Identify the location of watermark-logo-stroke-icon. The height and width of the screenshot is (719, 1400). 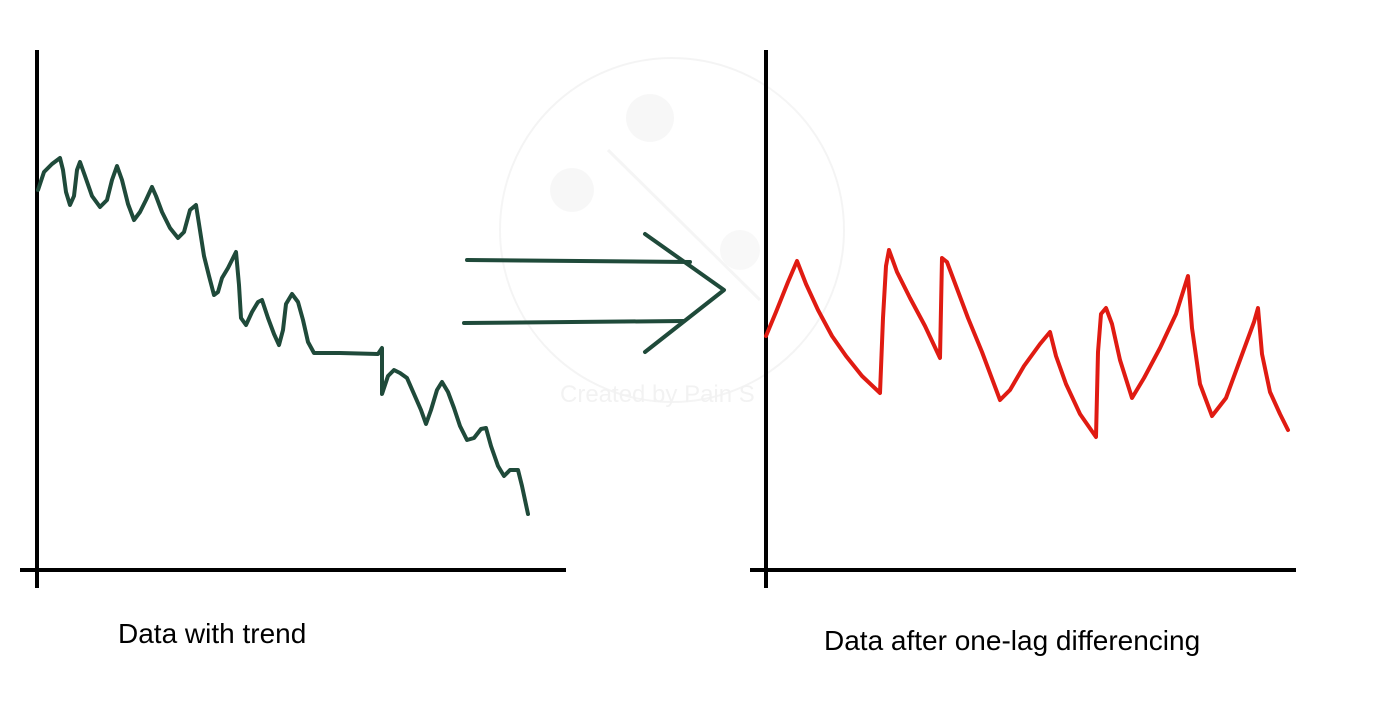
(684, 225).